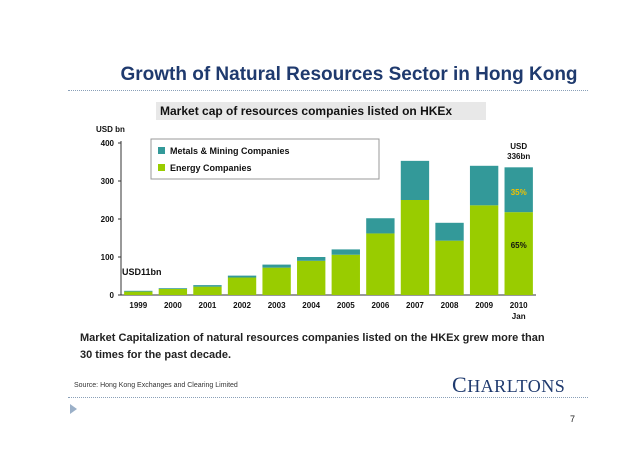  I want to click on annotation-1999-total: USD11bn, so click(142, 272).